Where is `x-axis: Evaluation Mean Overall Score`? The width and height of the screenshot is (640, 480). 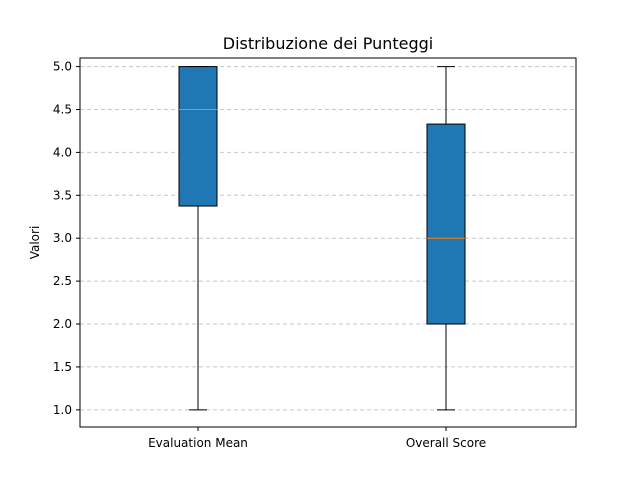
x-axis: Evaluation Mean Overall Score is located at coordinates (317, 438).